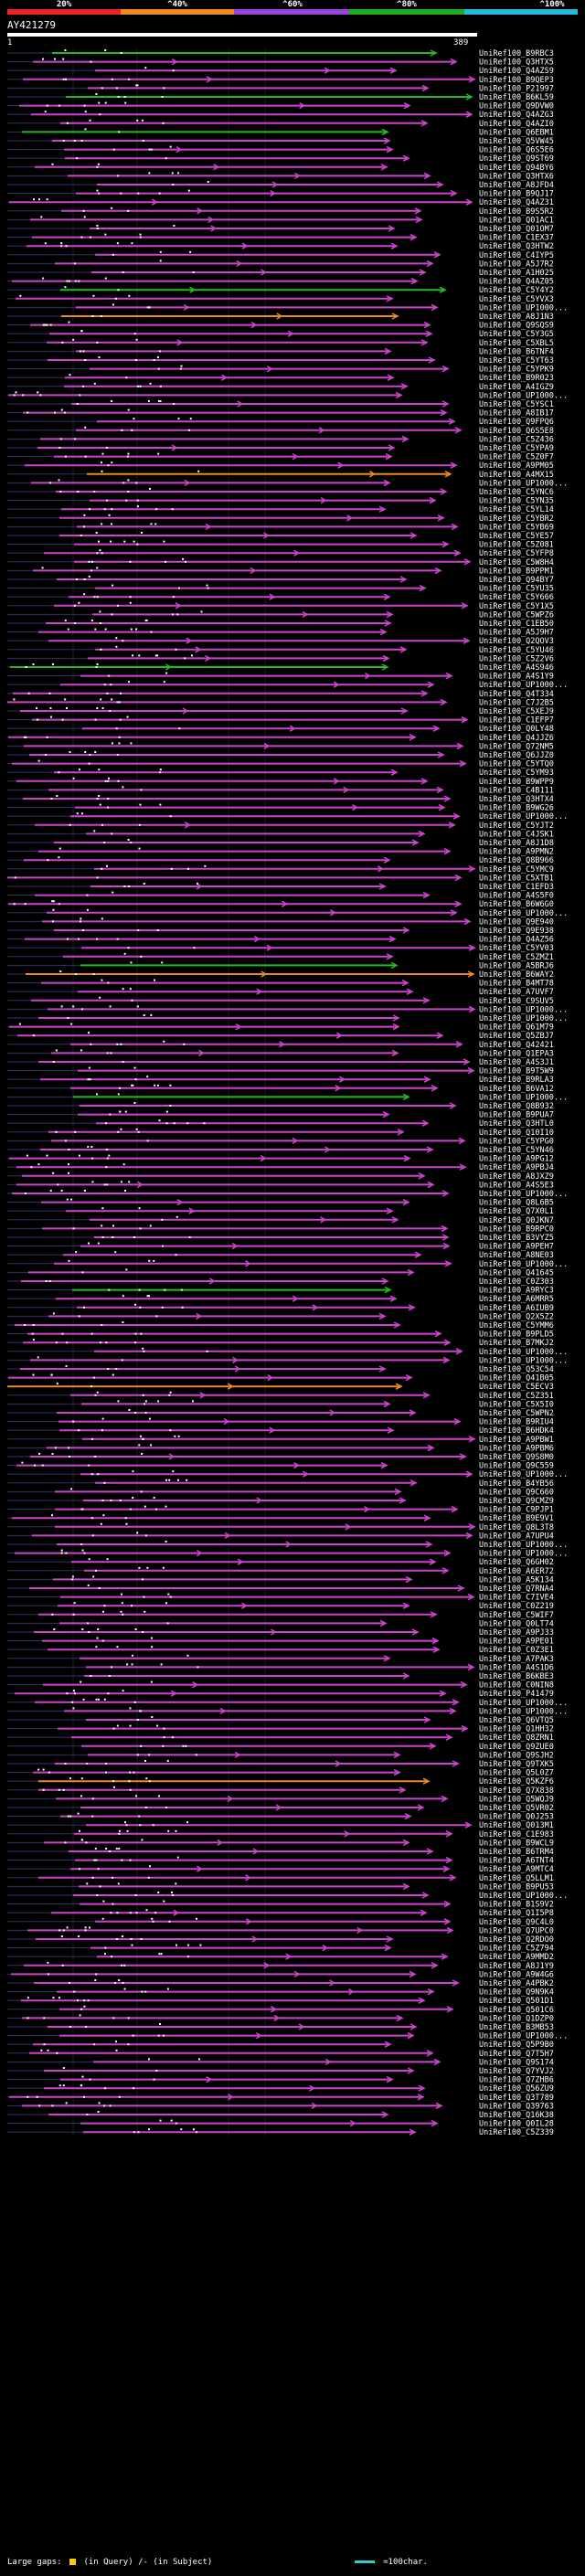 This screenshot has height=2576, width=585. Describe the element at coordinates (516, 404) in the screenshot. I see `hit-label: UniRef100_C5YSC1` at that location.